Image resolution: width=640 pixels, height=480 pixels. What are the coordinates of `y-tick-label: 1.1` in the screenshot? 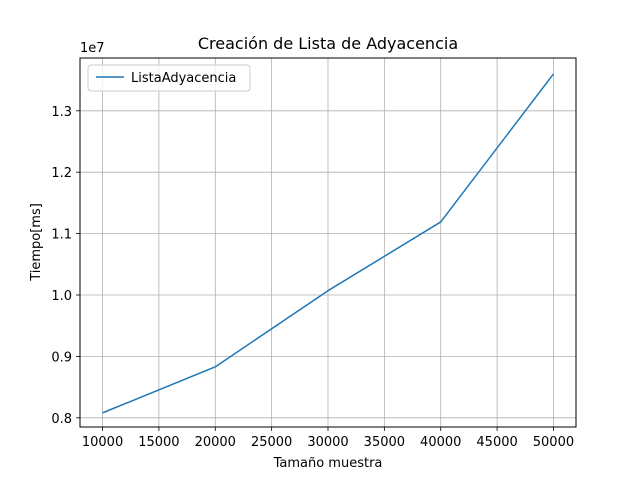 It's located at (61, 235).